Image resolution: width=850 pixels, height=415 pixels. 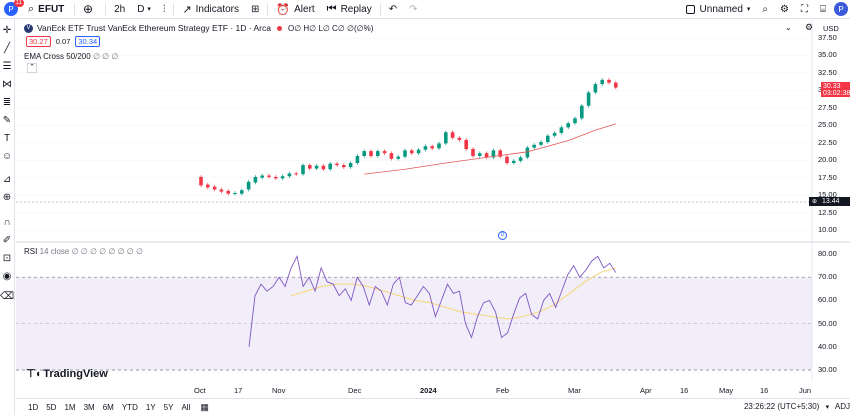 I want to click on snapshot-button: ⌸, so click(x=823, y=9).